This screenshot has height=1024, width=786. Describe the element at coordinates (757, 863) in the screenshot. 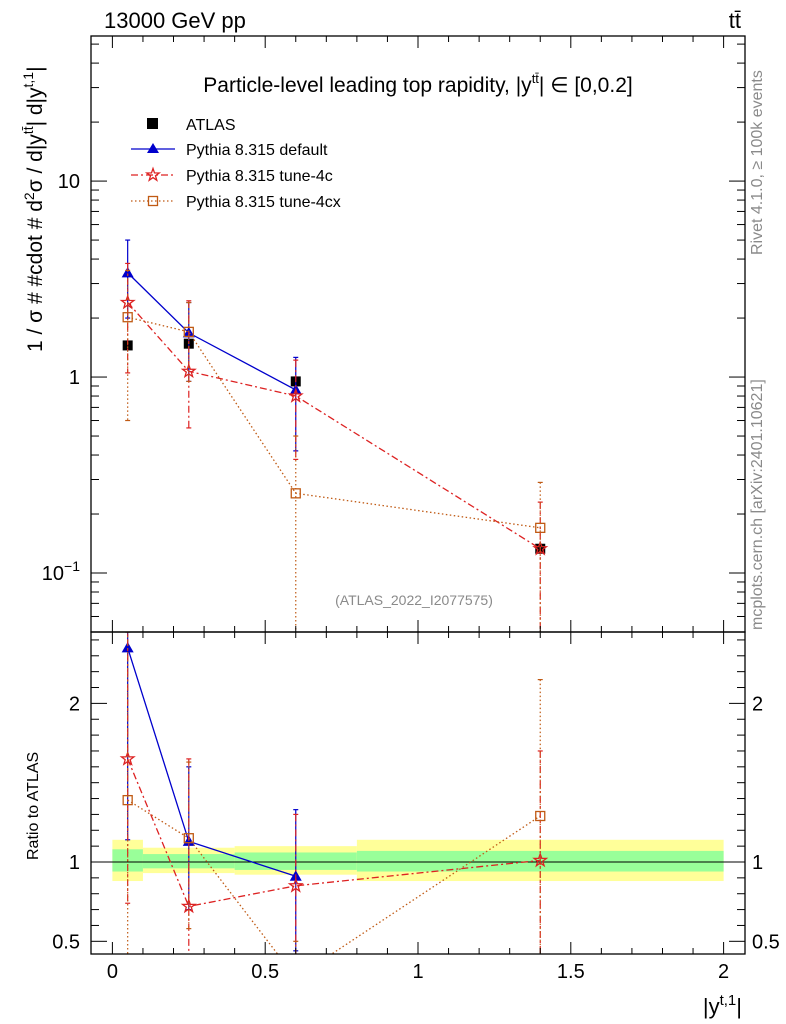

I see `ratio-y-tick-label-right: 1` at that location.